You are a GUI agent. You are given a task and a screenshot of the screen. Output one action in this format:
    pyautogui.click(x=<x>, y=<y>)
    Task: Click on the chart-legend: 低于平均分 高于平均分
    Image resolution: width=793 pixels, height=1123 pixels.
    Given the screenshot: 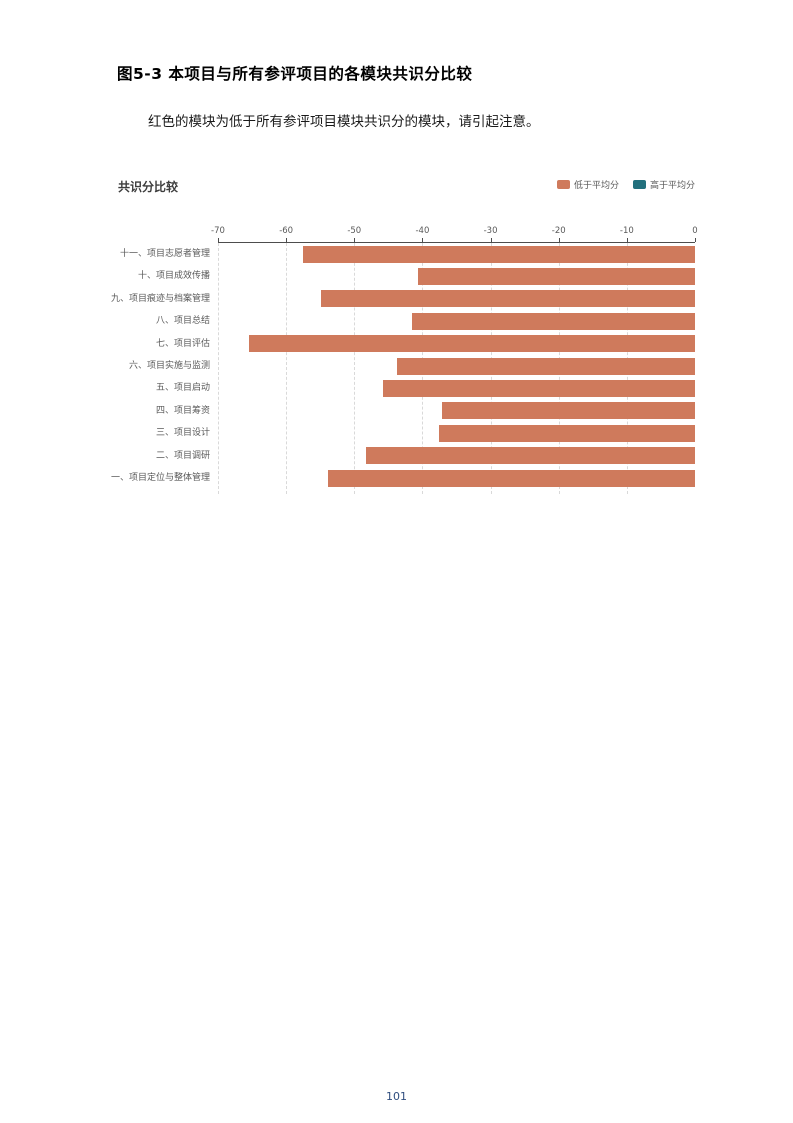 What is the action you would take?
    pyautogui.click(x=625, y=184)
    